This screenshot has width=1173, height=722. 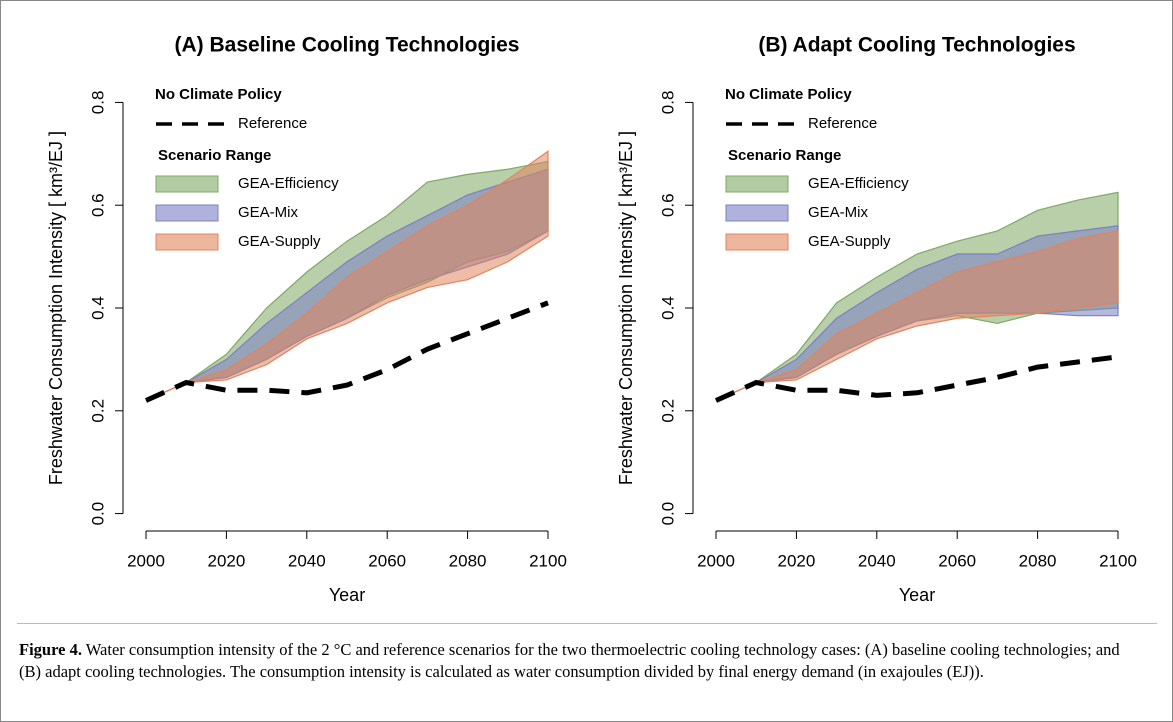 I want to click on caption-label: Figure 4., so click(x=50, y=649).